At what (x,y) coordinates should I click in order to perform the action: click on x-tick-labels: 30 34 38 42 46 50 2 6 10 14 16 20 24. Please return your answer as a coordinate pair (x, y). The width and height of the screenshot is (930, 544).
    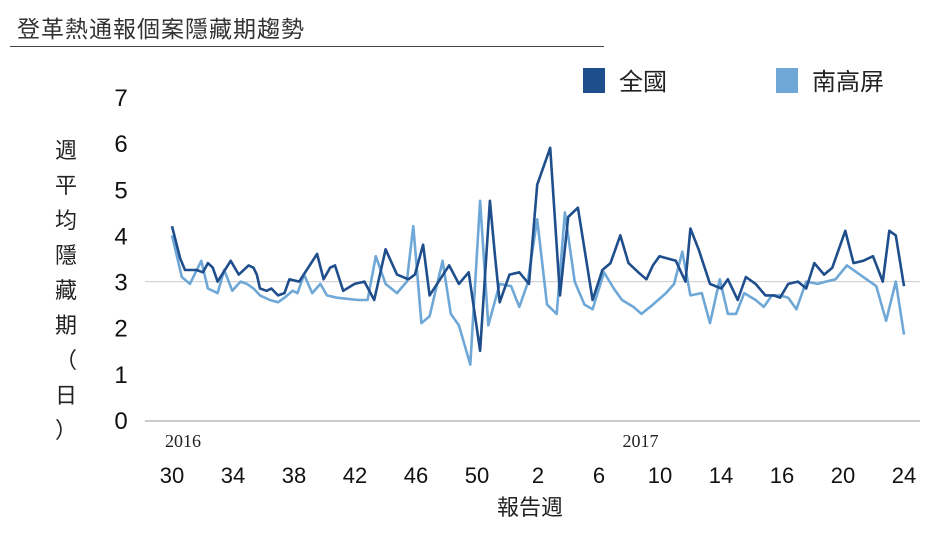
    Looking at the image, I should click on (538, 475).